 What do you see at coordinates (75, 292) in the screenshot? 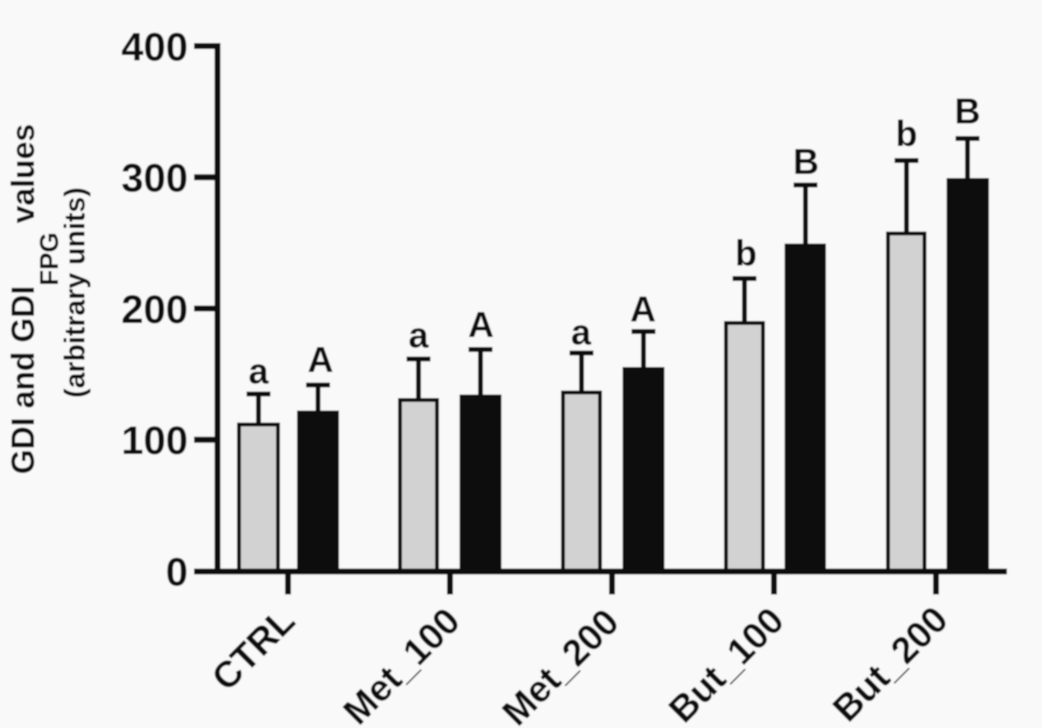
I see `svg-text: (arbitrary units)` at bounding box center [75, 292].